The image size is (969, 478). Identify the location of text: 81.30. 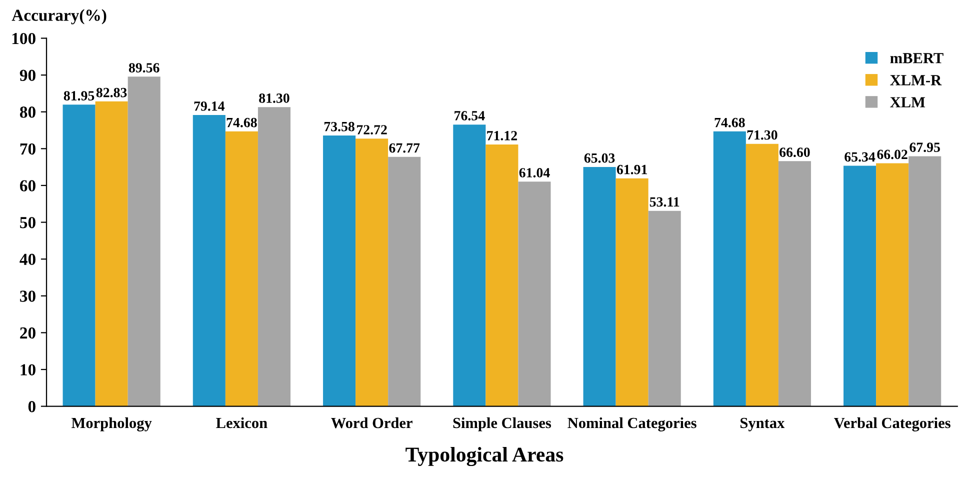
(274, 98).